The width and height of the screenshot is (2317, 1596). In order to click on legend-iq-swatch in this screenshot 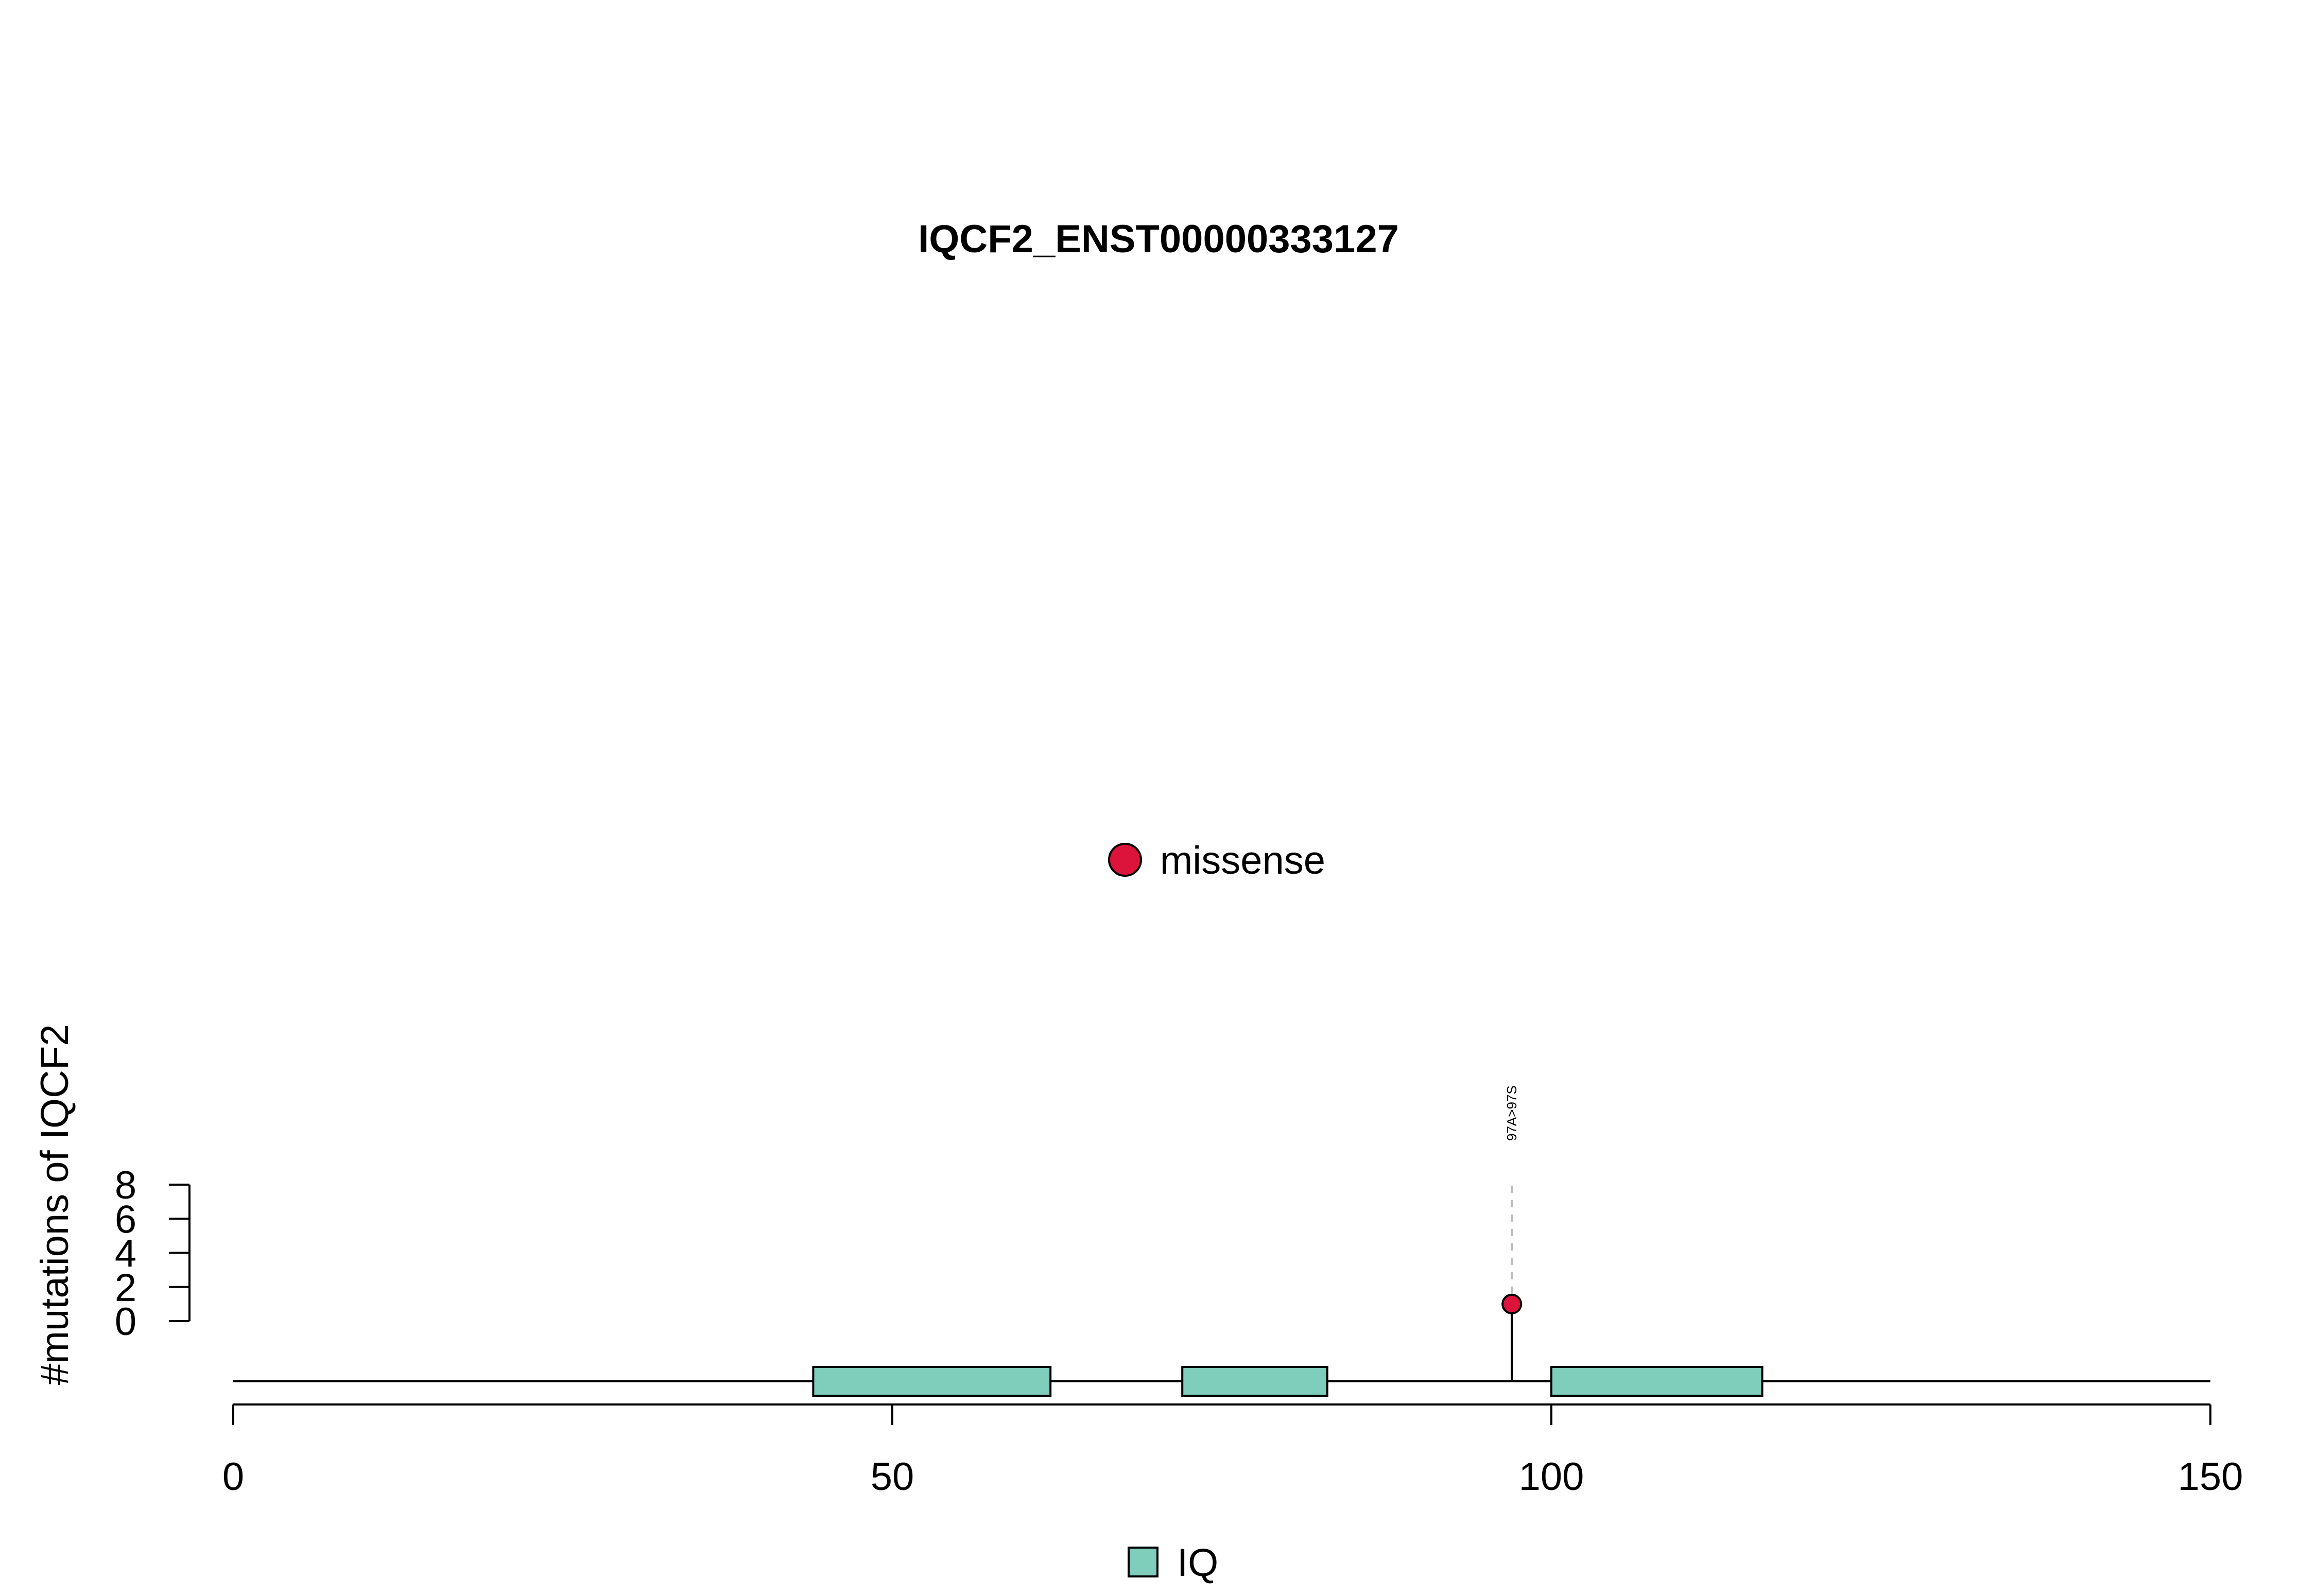, I will do `click(1143, 1562)`.